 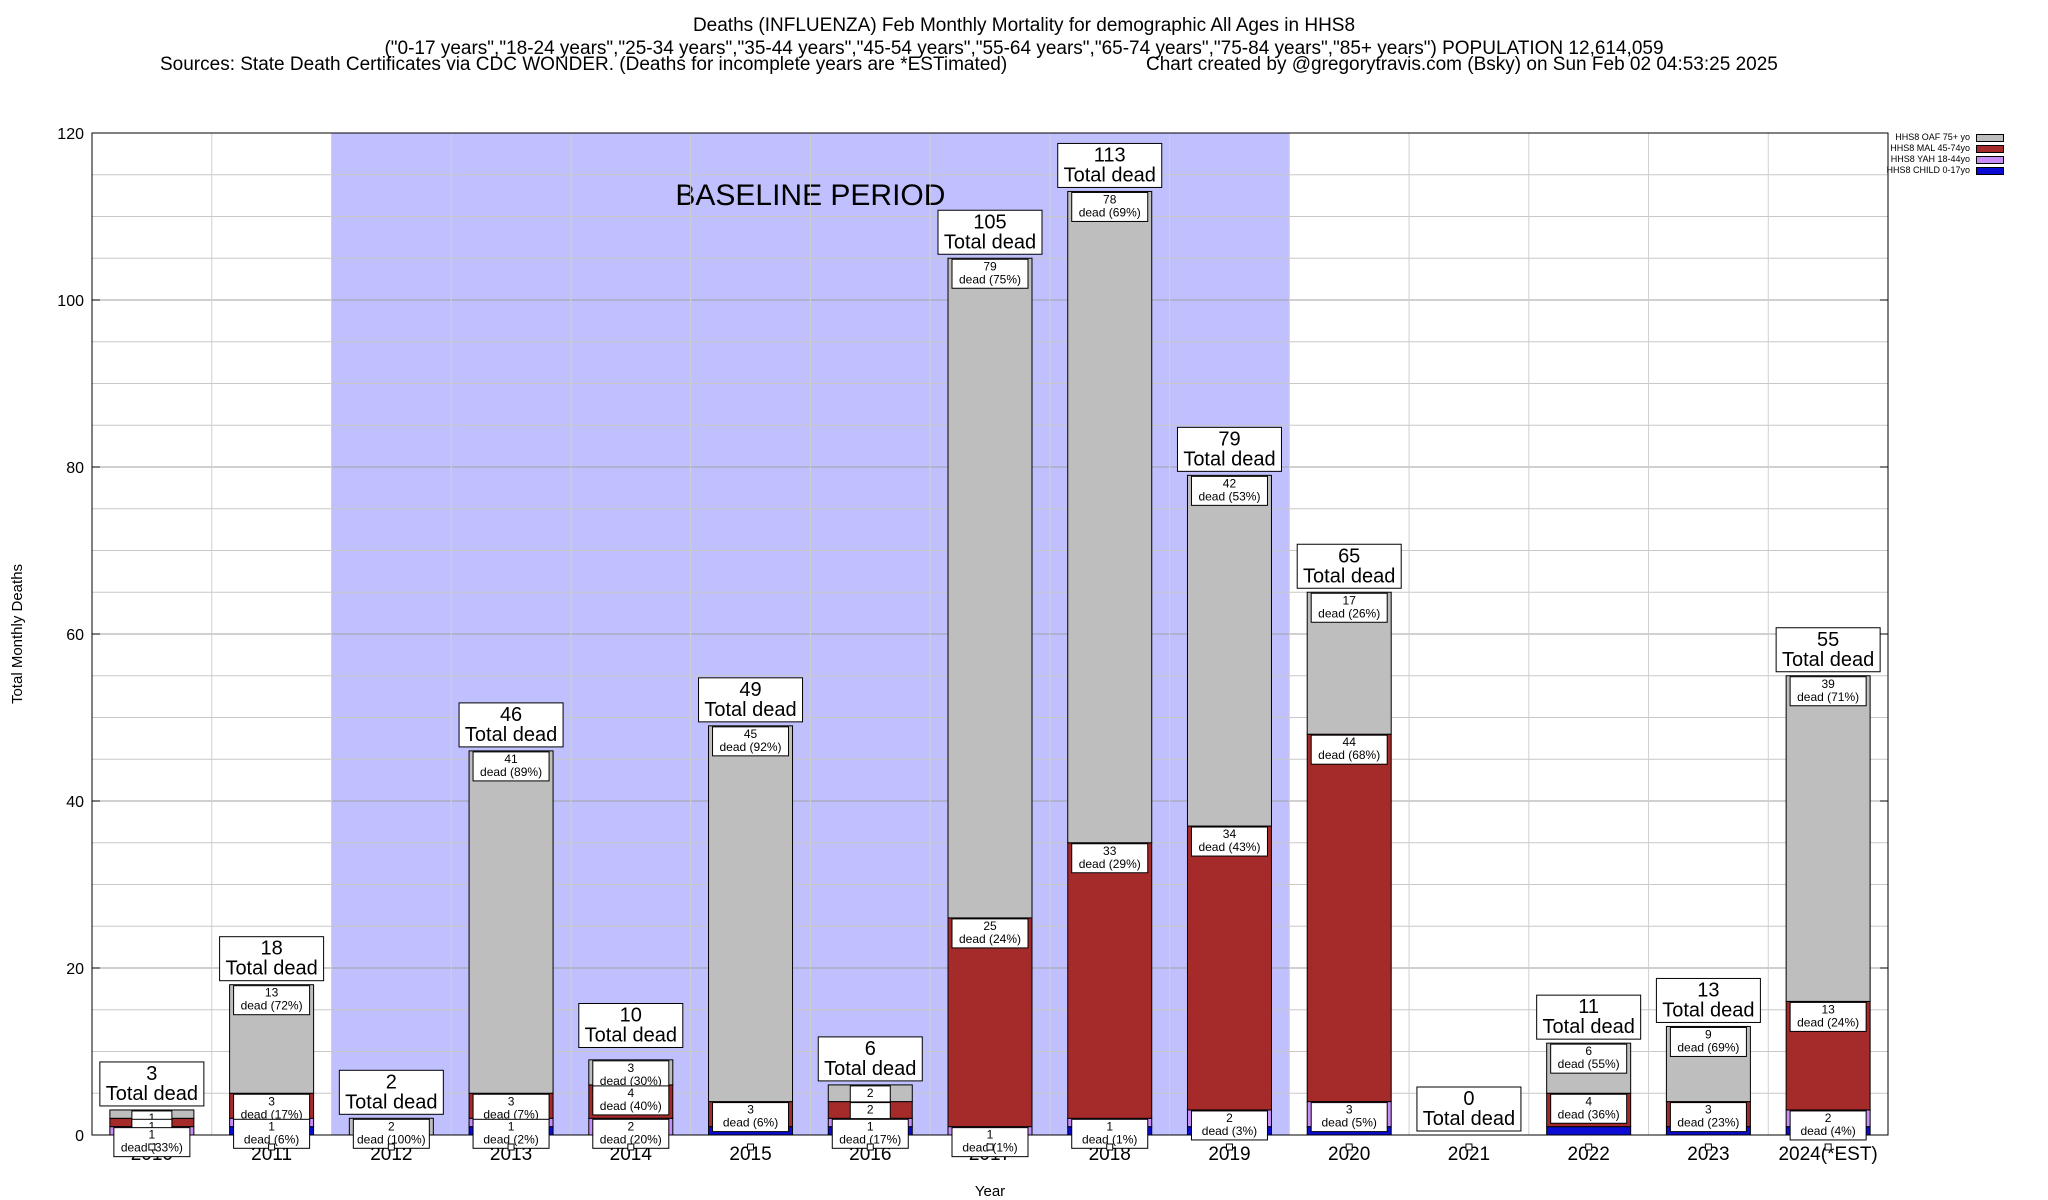 What do you see at coordinates (1469, 1154) in the screenshot?
I see `x-tick-label: 2021` at bounding box center [1469, 1154].